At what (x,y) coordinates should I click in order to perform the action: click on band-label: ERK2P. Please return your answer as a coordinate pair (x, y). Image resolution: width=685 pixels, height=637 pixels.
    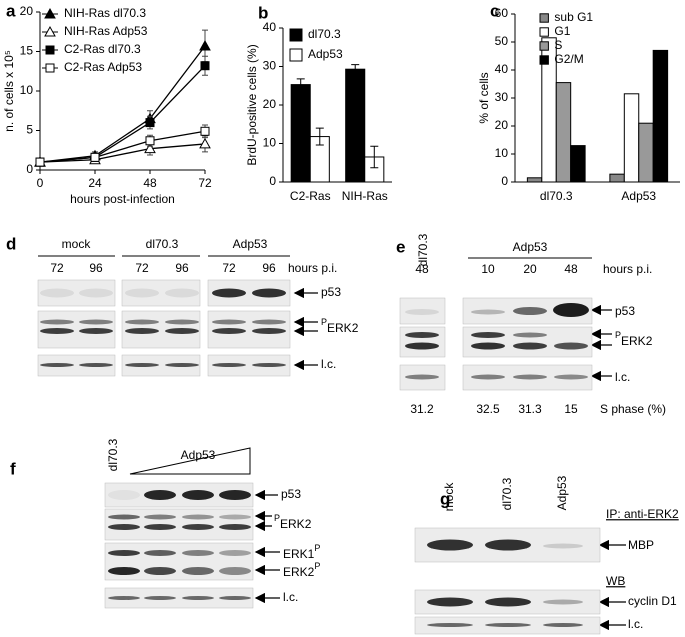
    Looking at the image, I should click on (301, 570).